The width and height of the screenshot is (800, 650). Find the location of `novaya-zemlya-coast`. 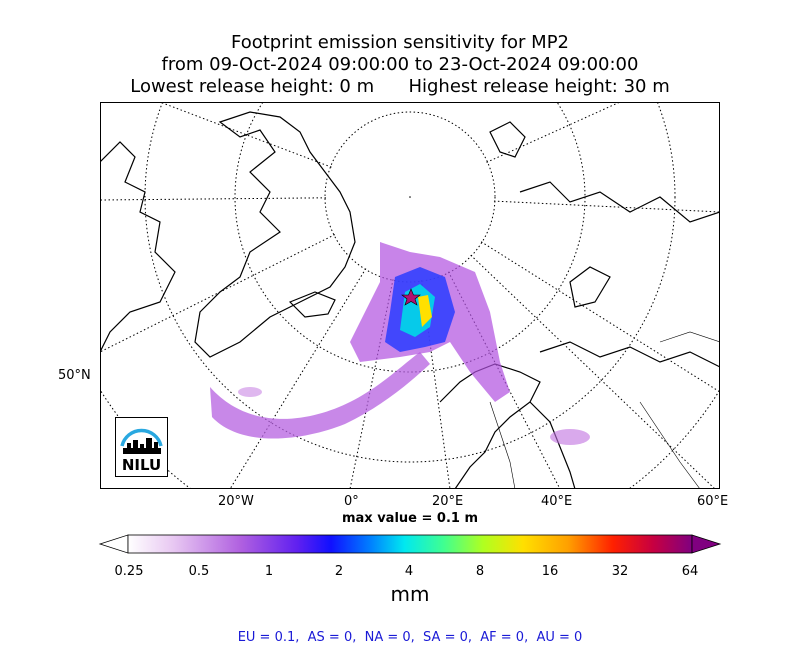

novaya-zemlya-coast is located at coordinates (590, 287).